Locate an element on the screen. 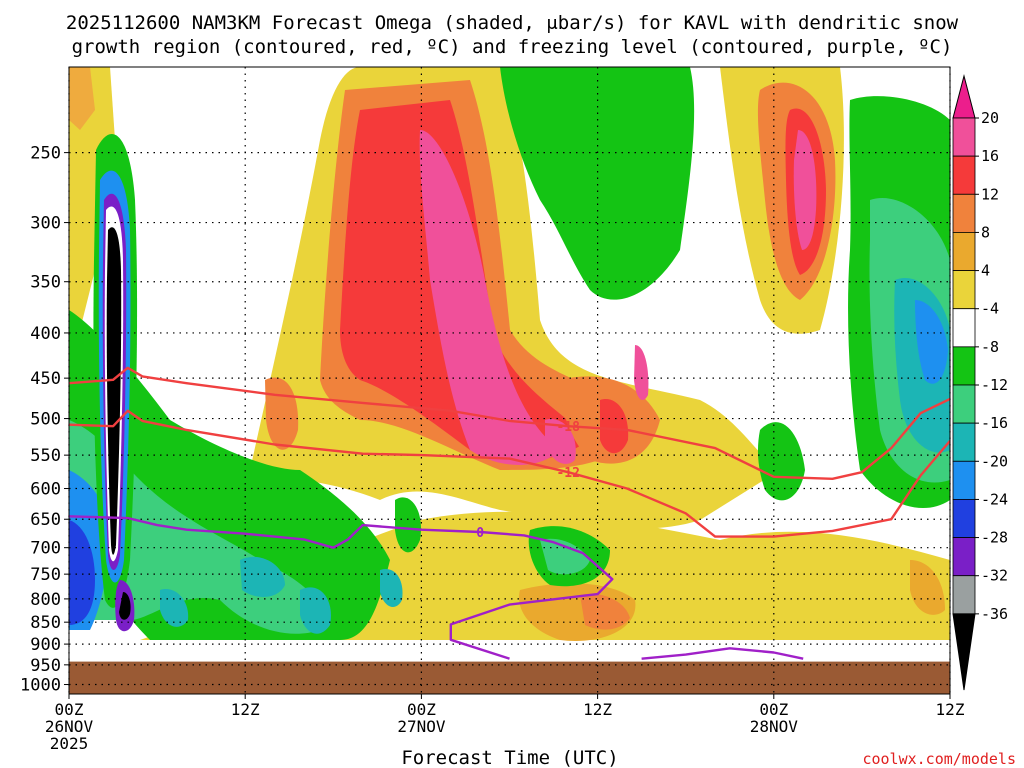 Image resolution: width=1024 pixels, height=768 pixels. y-tick-label: 500 is located at coordinates (45, 420).